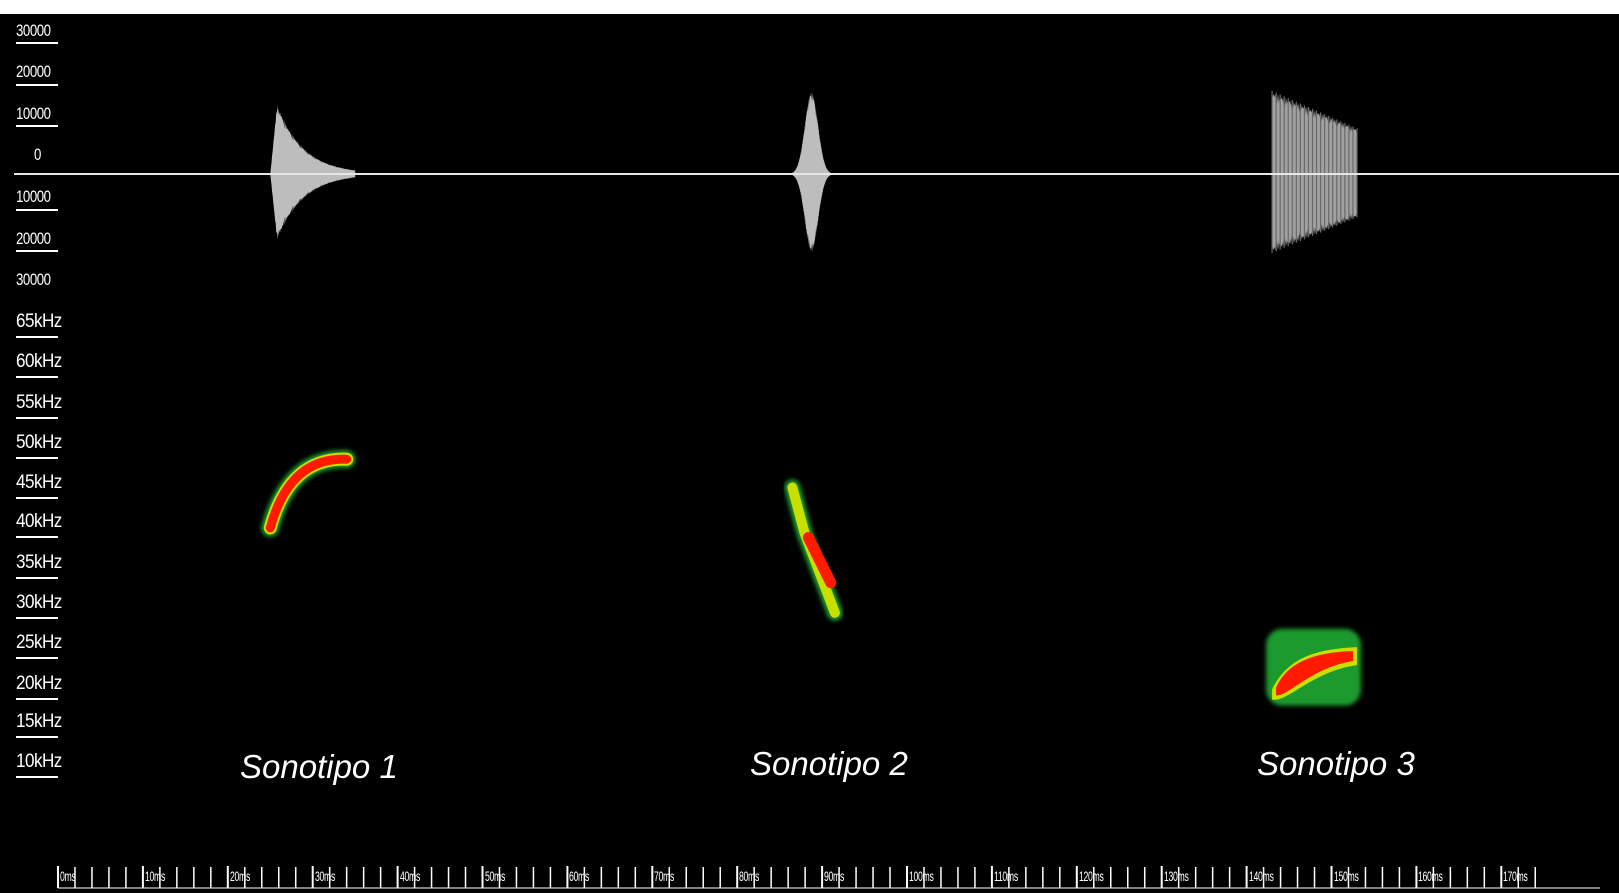 Image resolution: width=1619 pixels, height=893 pixels. I want to click on time-tick-label: 110ms, so click(1005, 876).